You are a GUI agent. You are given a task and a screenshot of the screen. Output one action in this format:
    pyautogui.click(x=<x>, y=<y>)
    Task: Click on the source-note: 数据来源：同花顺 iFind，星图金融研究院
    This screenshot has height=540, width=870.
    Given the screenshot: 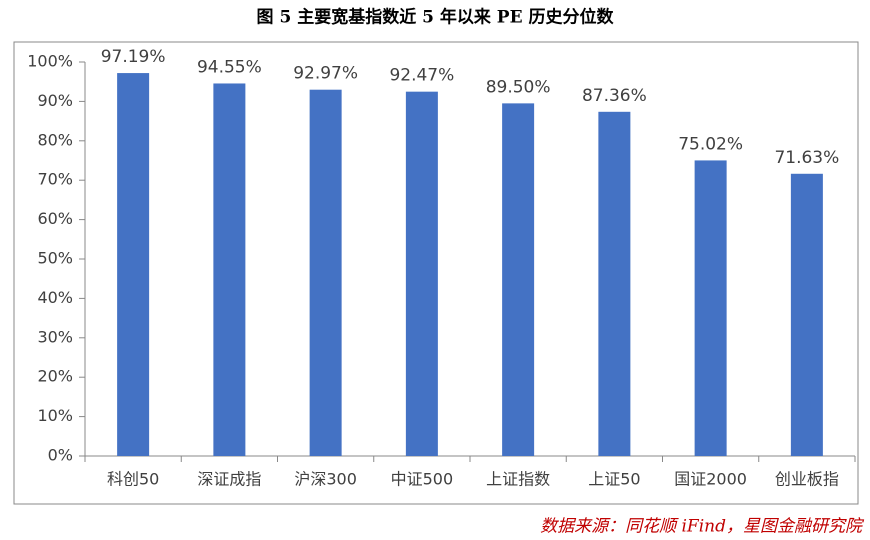 What is the action you would take?
    pyautogui.click(x=702, y=527)
    